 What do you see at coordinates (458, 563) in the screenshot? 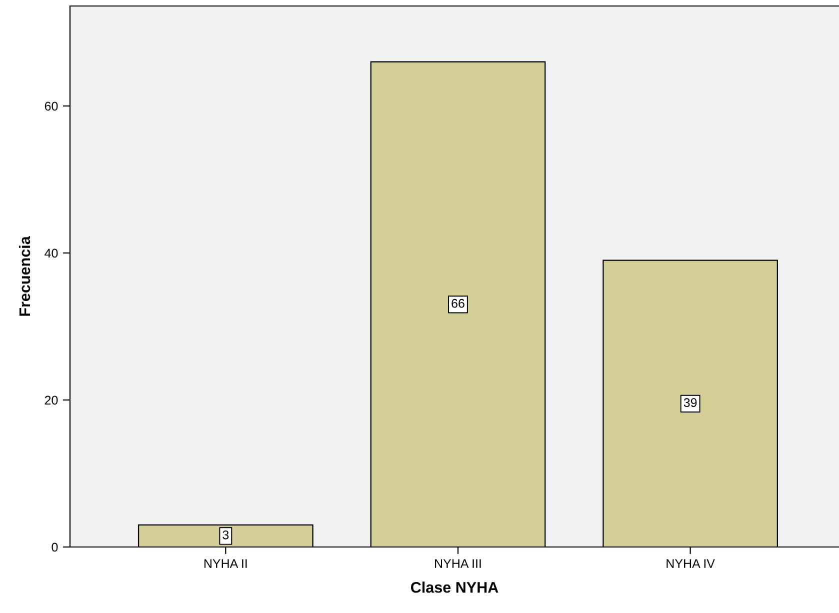
I see `x-tick-label: NYHA III` at bounding box center [458, 563].